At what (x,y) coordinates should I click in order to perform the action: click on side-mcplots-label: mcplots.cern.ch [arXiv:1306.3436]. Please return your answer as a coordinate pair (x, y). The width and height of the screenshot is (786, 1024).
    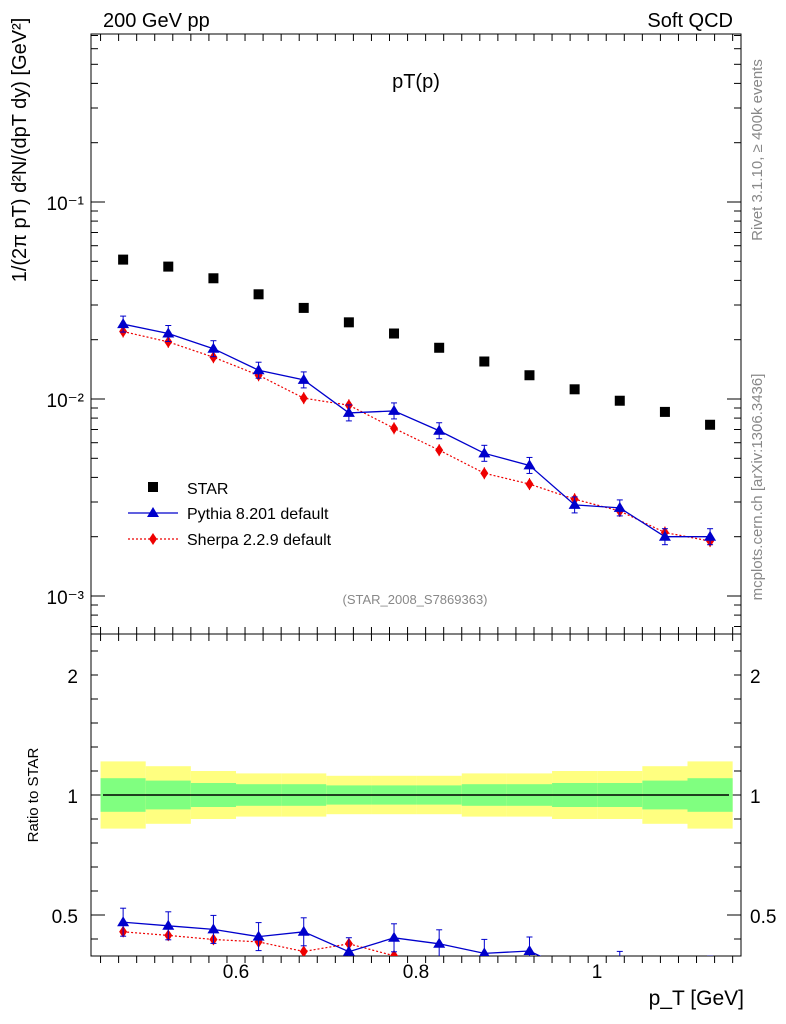
    Looking at the image, I should click on (757, 487).